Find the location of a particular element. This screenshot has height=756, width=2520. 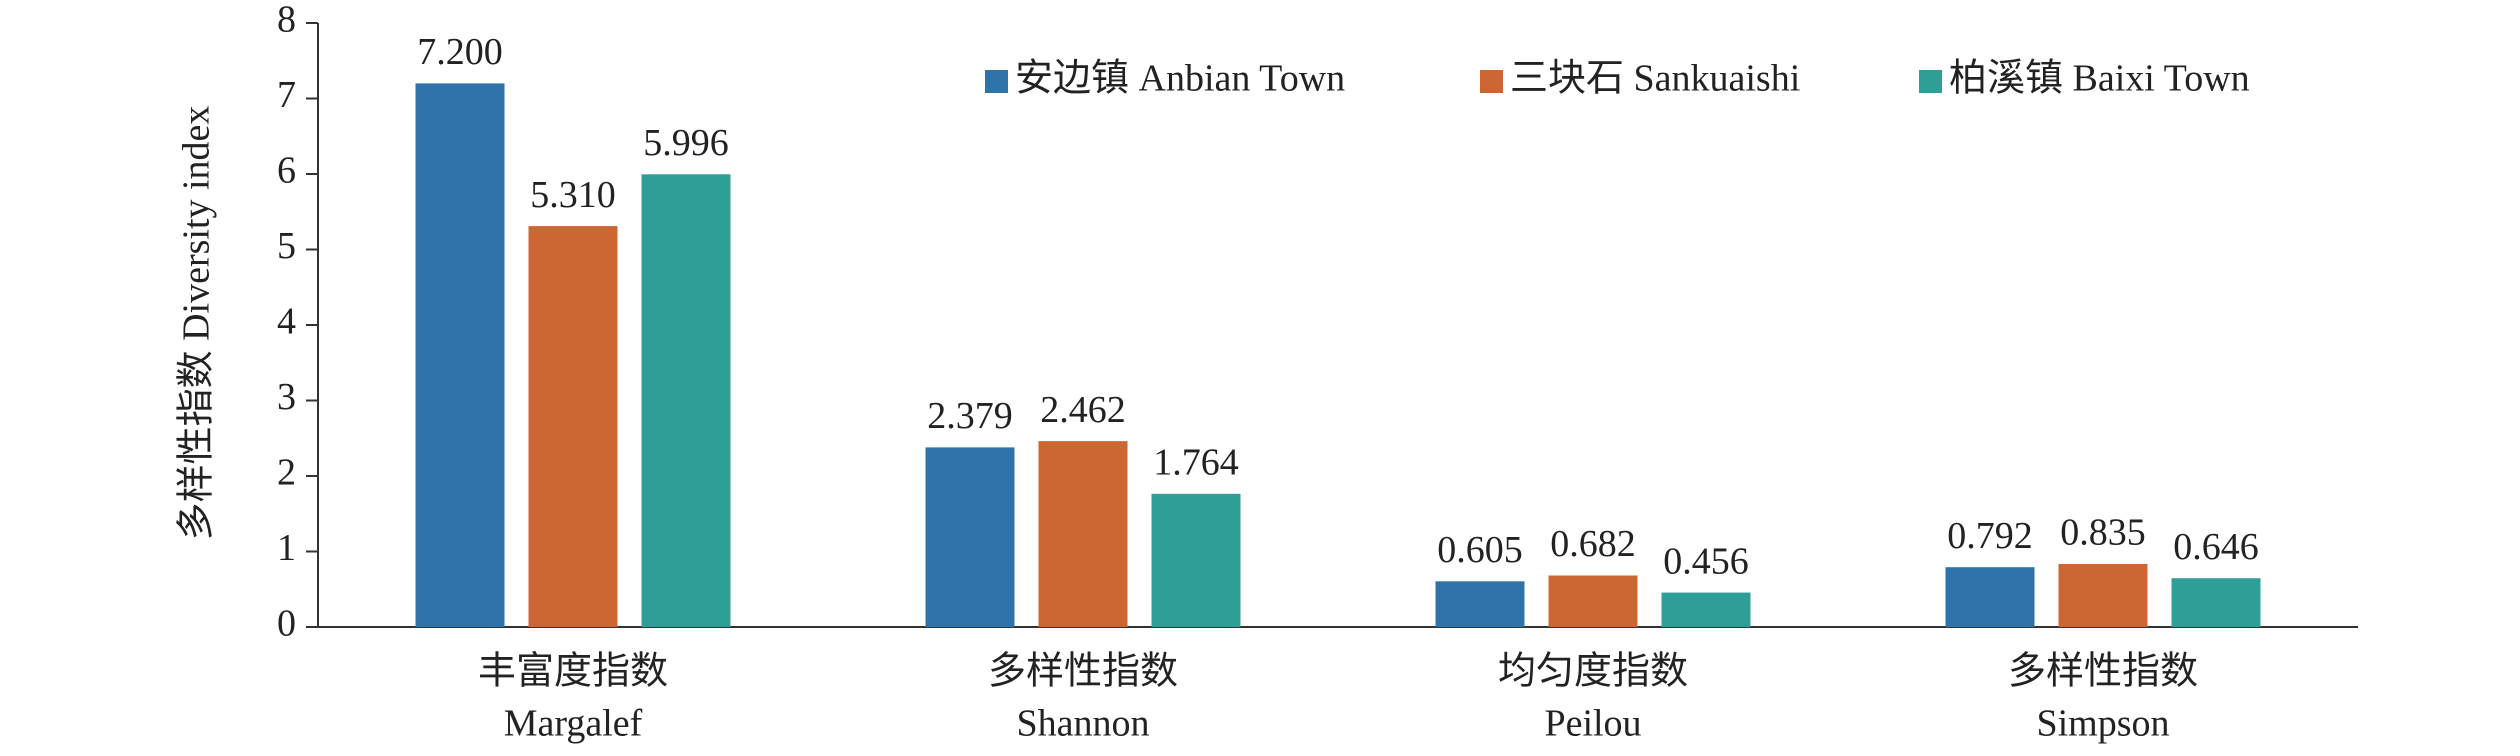

data-label: 0.646 is located at coordinates (2216, 547).